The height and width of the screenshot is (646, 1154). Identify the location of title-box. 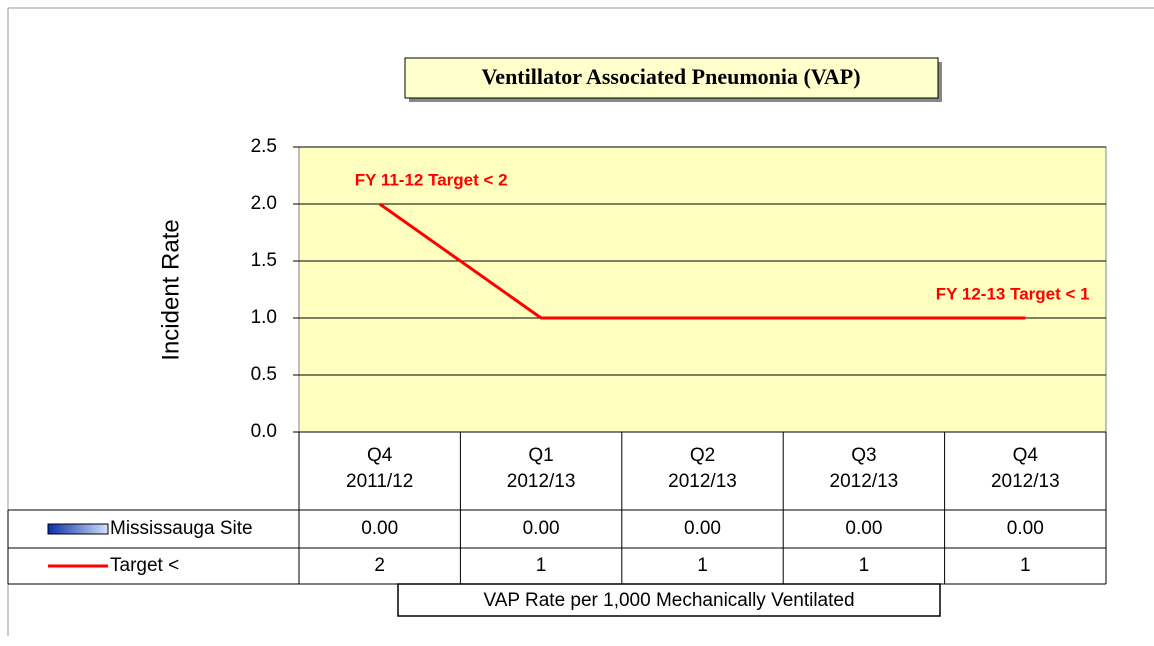
(671, 78).